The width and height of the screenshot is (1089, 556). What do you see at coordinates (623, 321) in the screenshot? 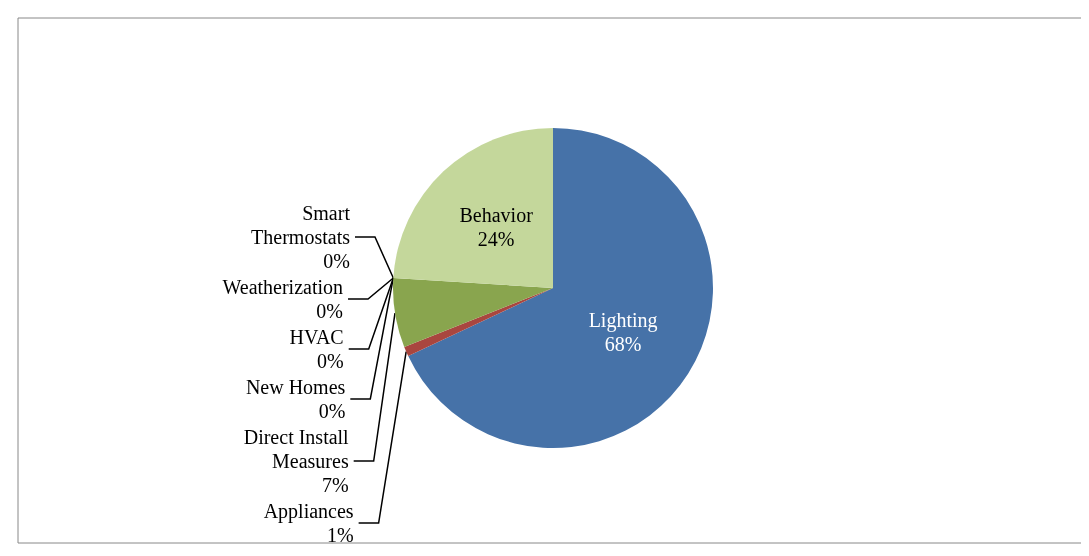
I see `slice-label: Lighting` at bounding box center [623, 321].